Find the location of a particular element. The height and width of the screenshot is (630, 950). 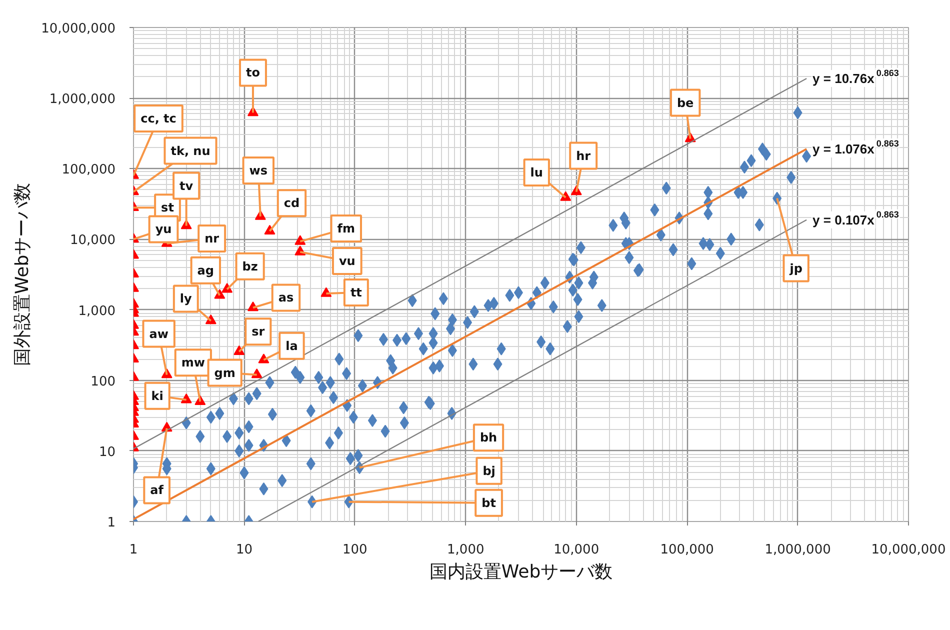

annotation: ag is located at coordinates (205, 270).